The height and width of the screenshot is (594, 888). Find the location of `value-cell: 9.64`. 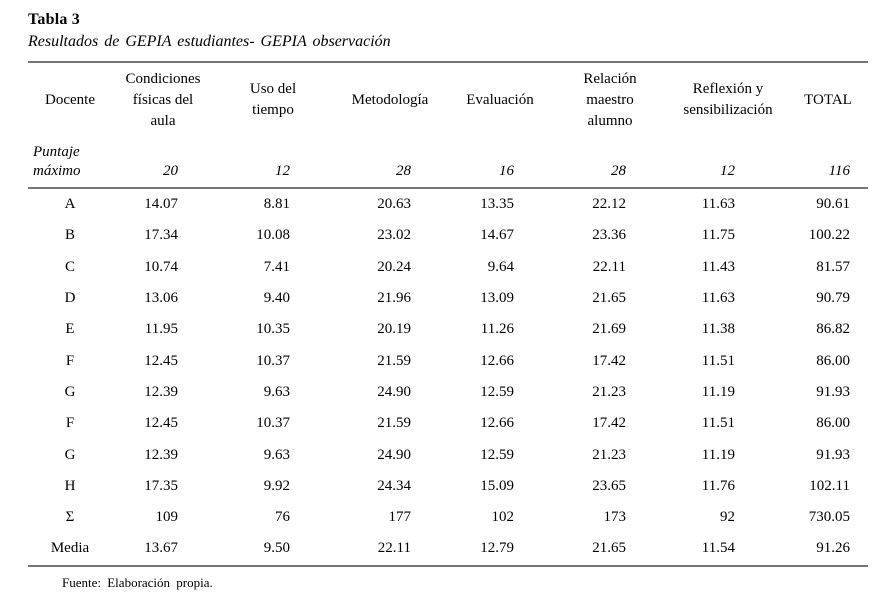

value-cell: 9.64 is located at coordinates (500, 266).